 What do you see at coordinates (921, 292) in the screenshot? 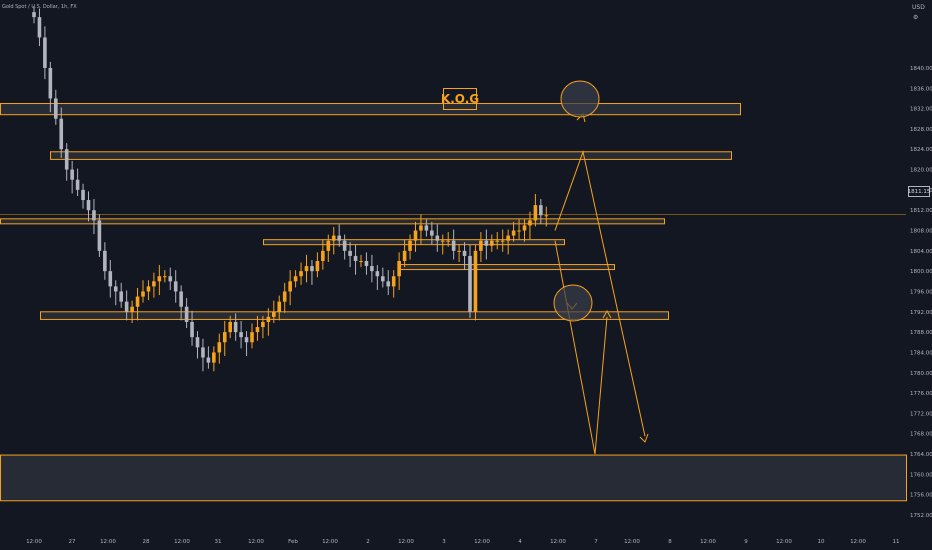
I see `y-axis-tick: 1796.00` at bounding box center [921, 292].